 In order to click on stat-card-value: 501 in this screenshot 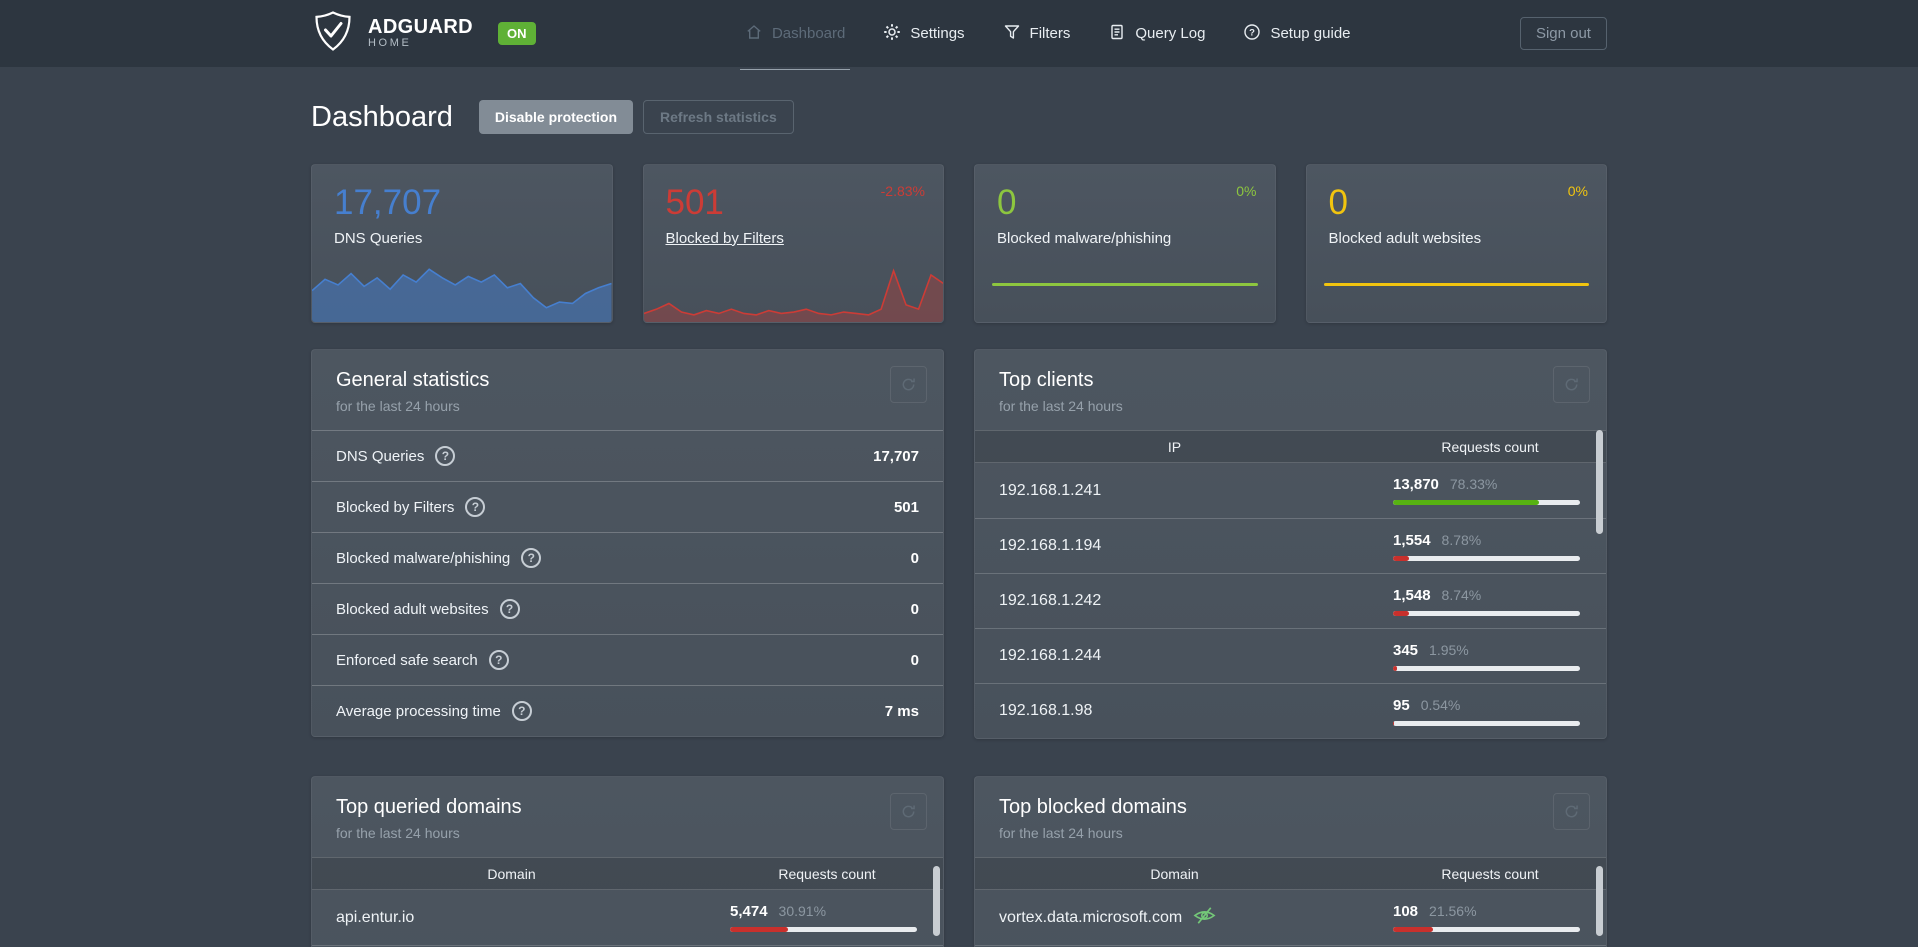, I will do `click(694, 202)`.